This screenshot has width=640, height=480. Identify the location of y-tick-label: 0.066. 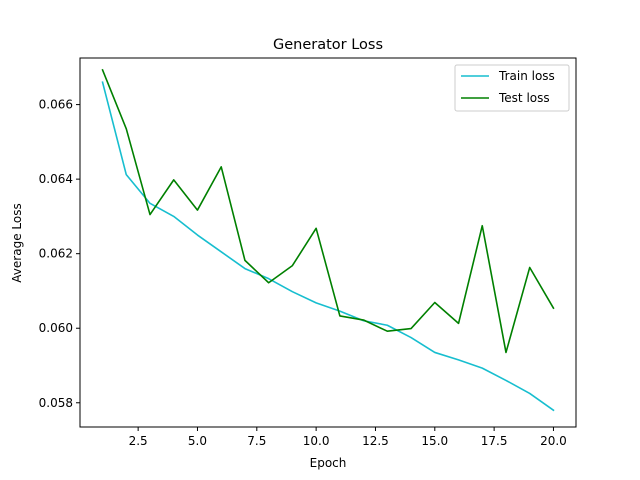
(56, 105).